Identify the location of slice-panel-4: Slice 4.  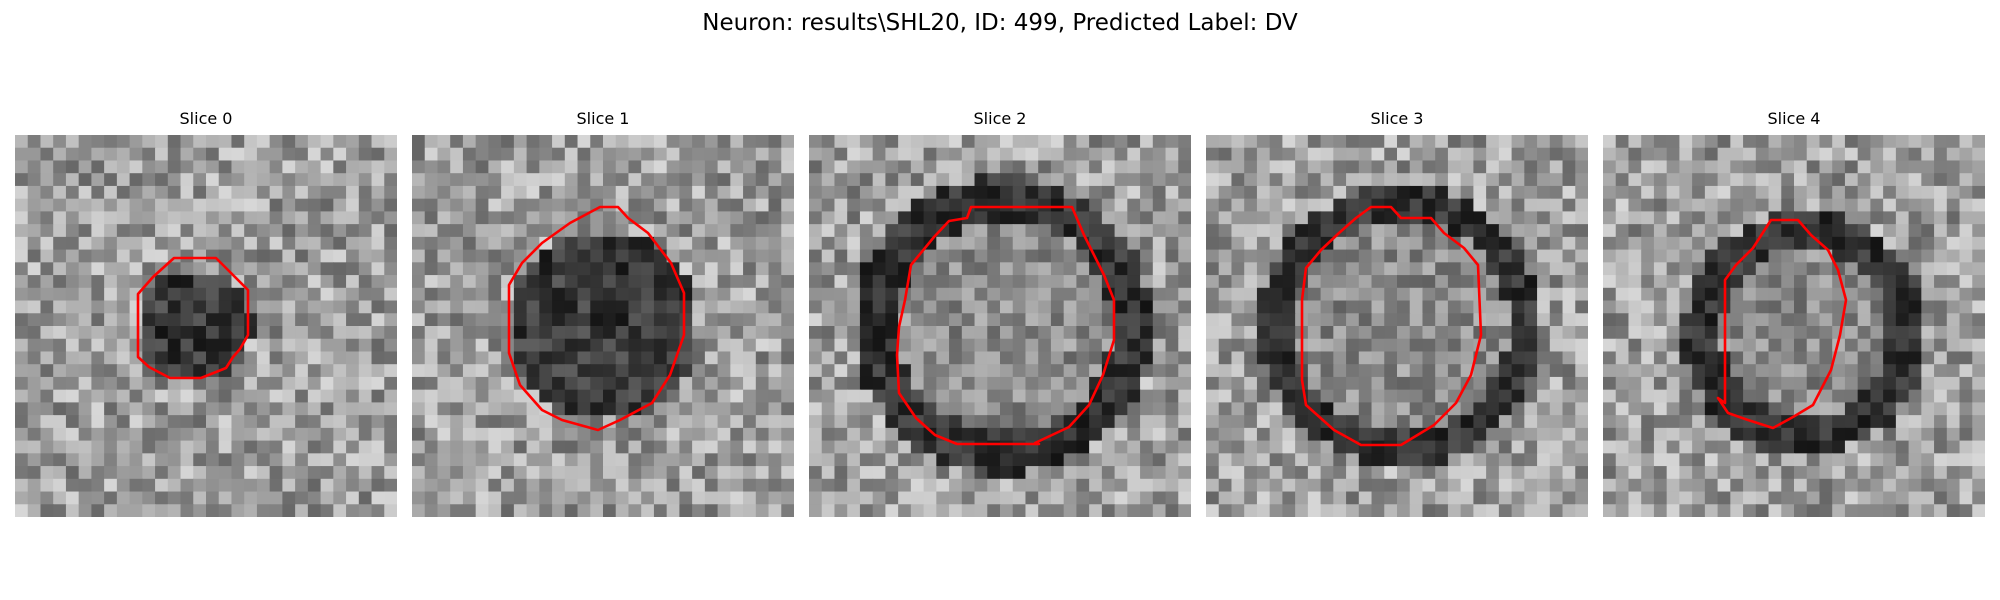
(1794, 312).